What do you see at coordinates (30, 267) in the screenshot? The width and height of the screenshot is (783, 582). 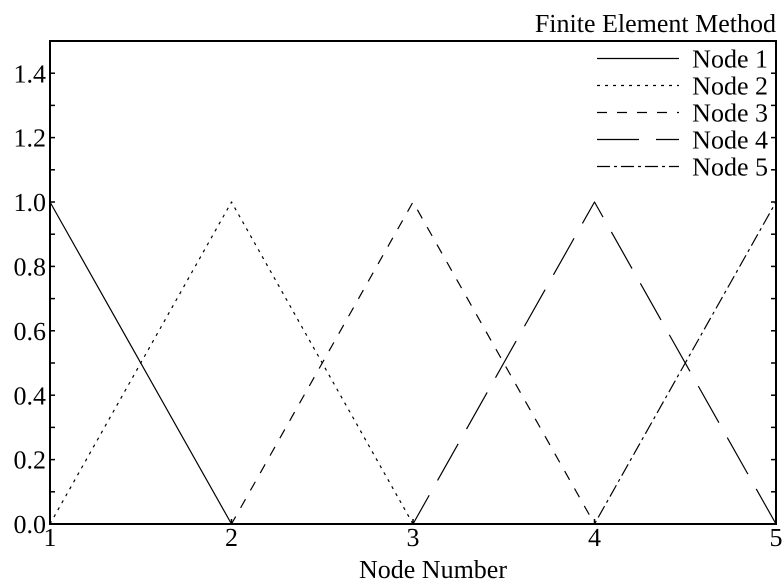 I see `y-tick-label: 0.8` at bounding box center [30, 267].